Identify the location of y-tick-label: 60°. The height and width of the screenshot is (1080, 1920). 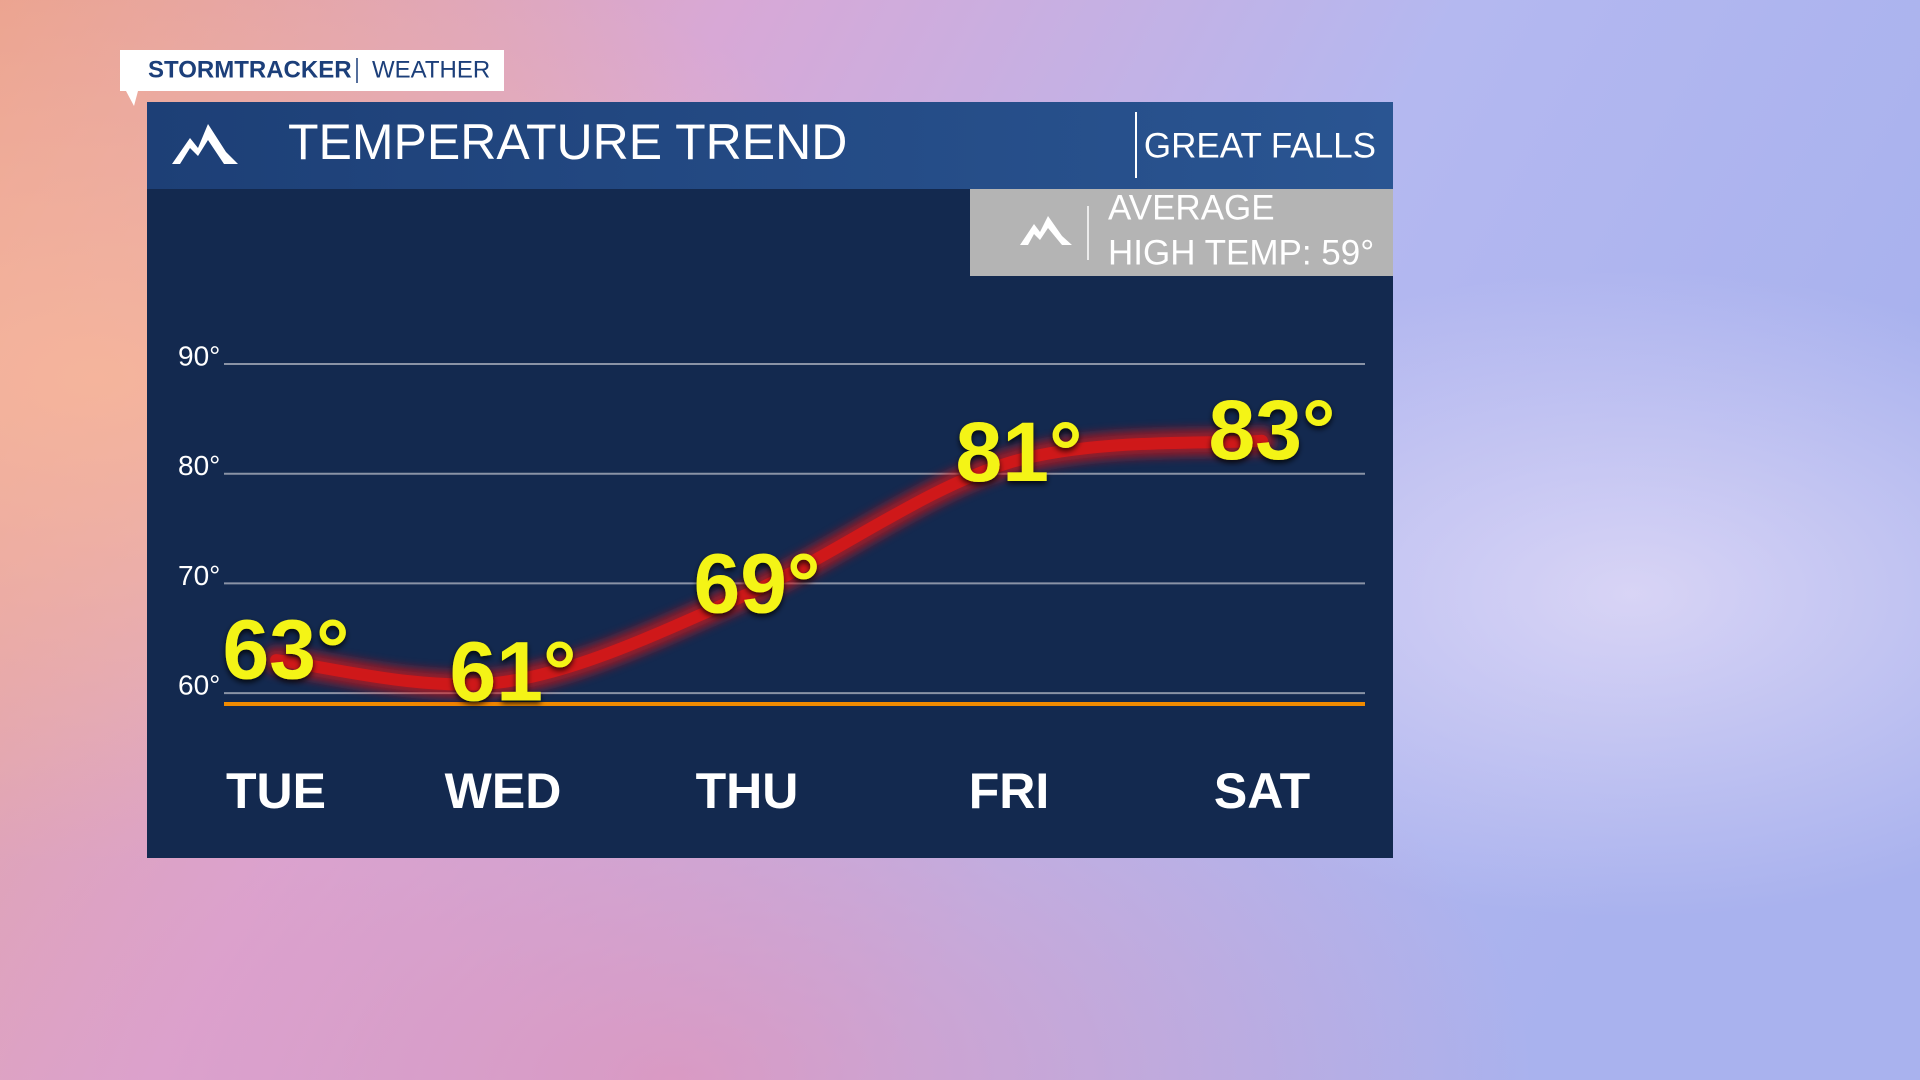
(199, 684).